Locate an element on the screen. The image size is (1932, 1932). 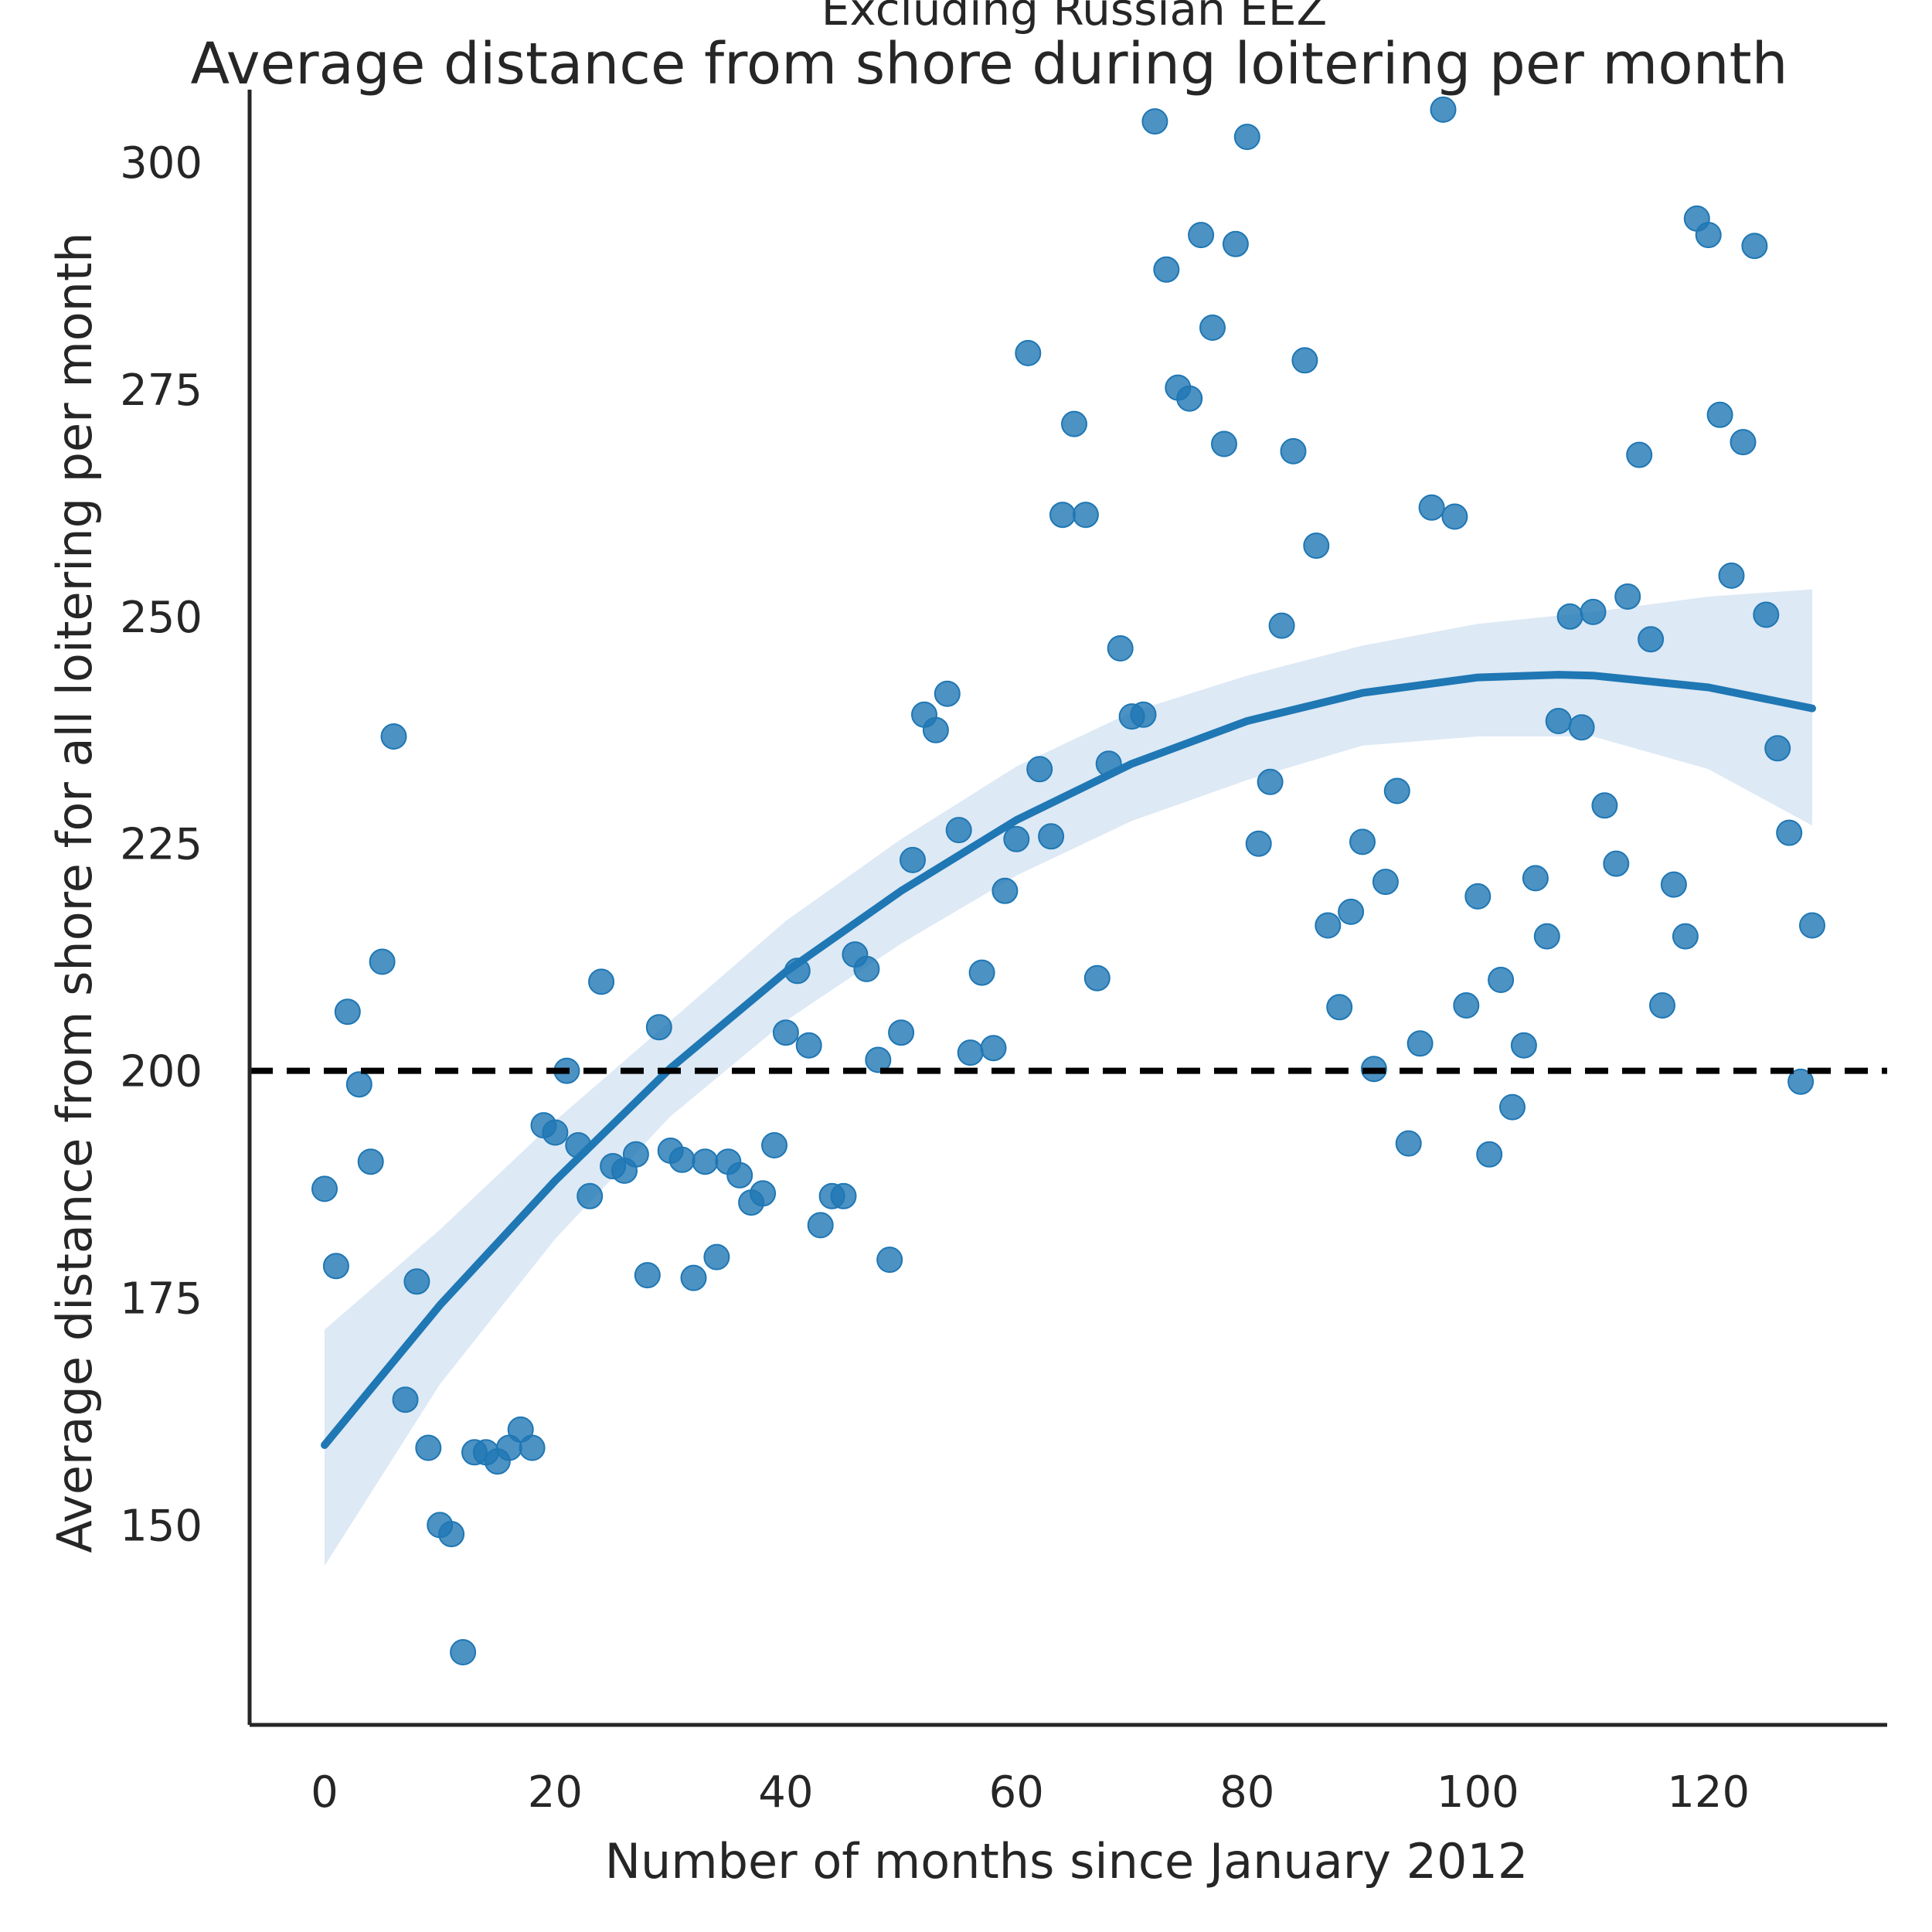
x-tick-label: 100 is located at coordinates (1478, 1793).